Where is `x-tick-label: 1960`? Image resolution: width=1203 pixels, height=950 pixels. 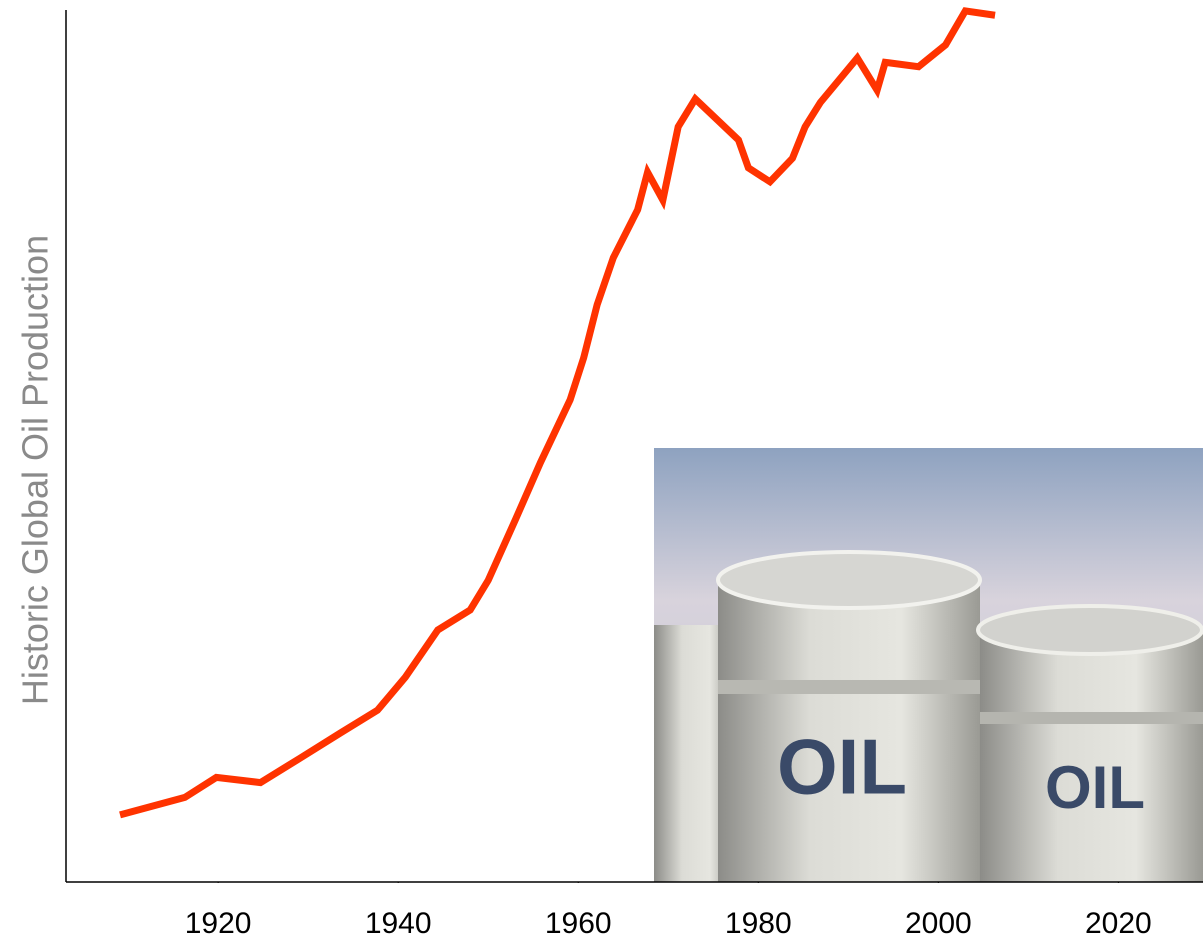
x-tick-label: 1960 is located at coordinates (578, 923).